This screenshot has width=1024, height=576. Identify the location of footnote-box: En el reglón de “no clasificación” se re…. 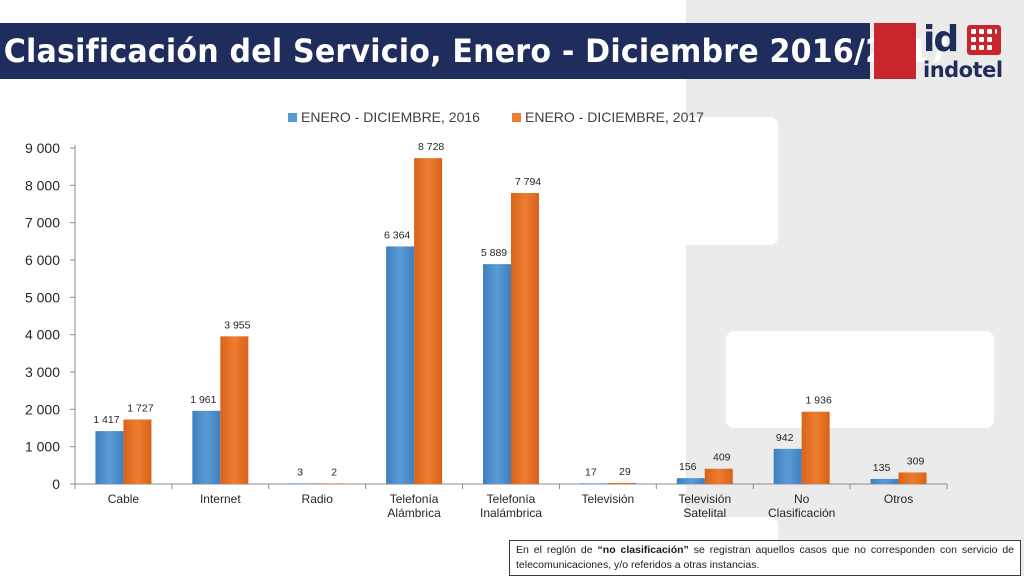
(765, 558).